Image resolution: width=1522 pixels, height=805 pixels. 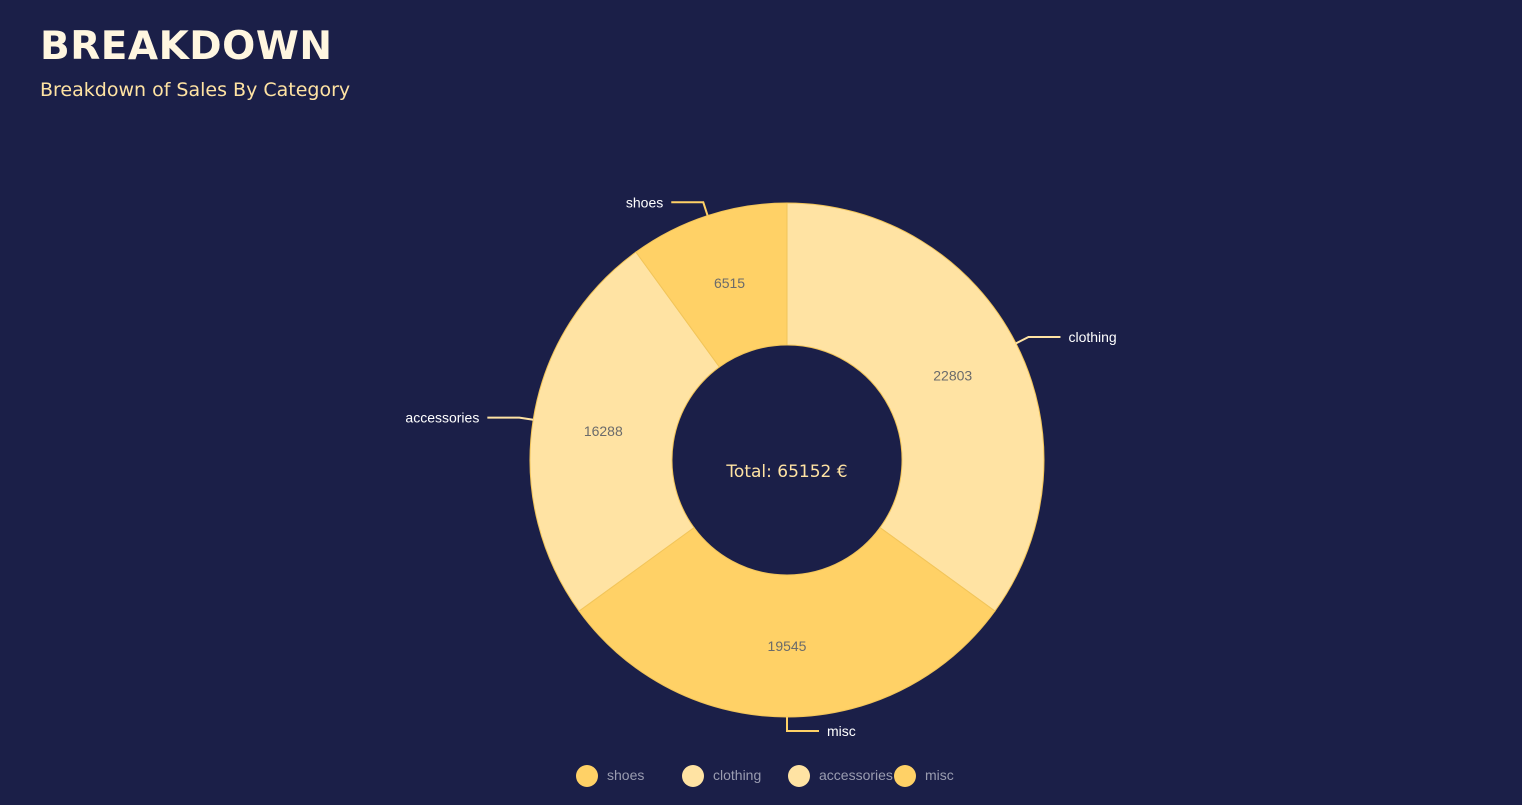 What do you see at coordinates (799, 776) in the screenshot?
I see `legend-marker-accessories` at bounding box center [799, 776].